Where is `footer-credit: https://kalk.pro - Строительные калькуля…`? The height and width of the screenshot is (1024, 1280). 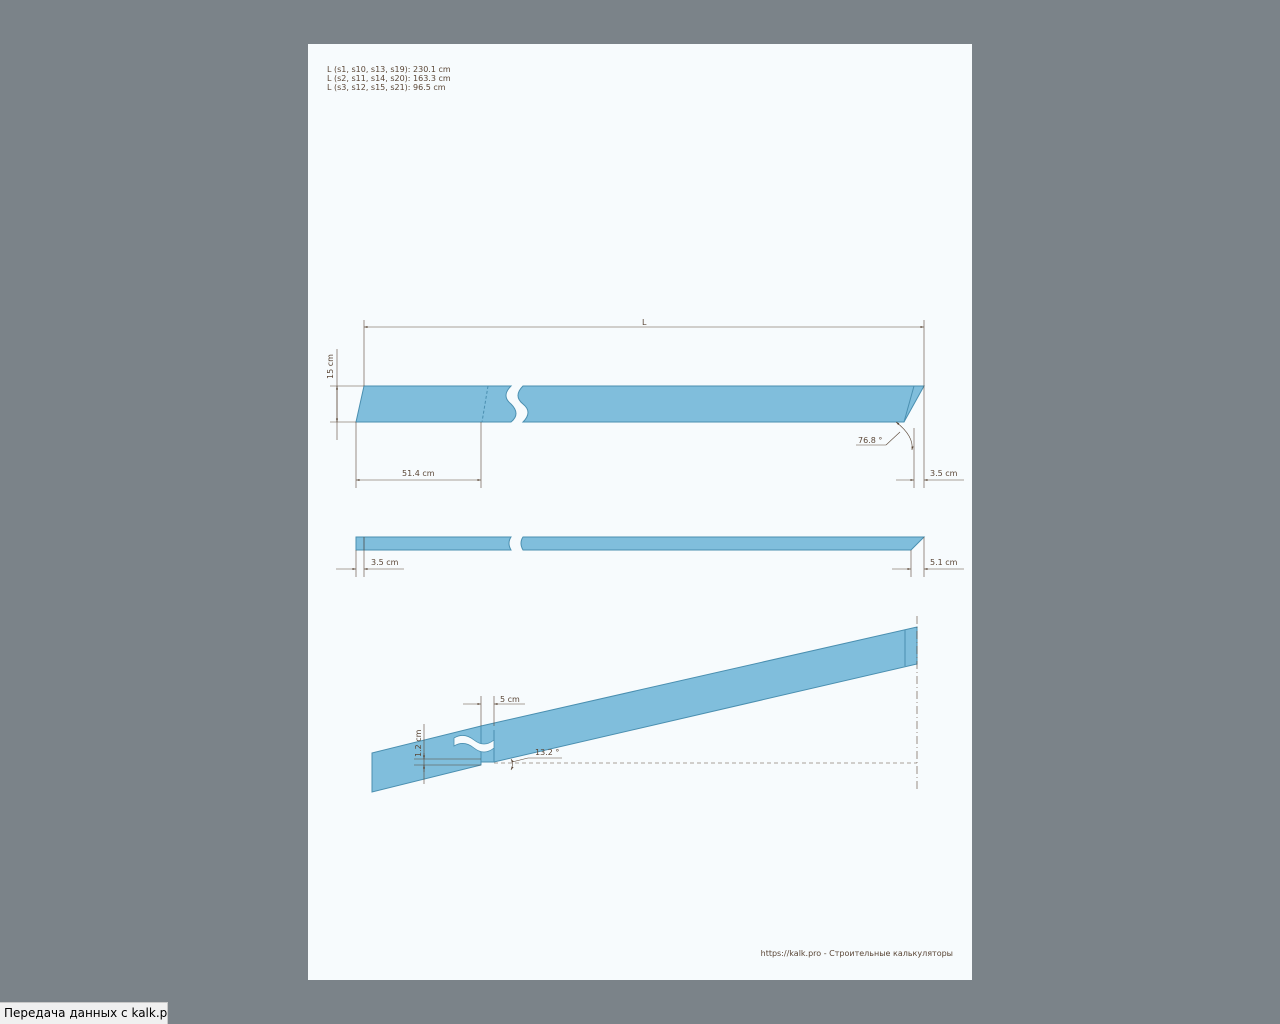
footer-credit: https://kalk.pro - Строительные калькуля… is located at coordinates (857, 953).